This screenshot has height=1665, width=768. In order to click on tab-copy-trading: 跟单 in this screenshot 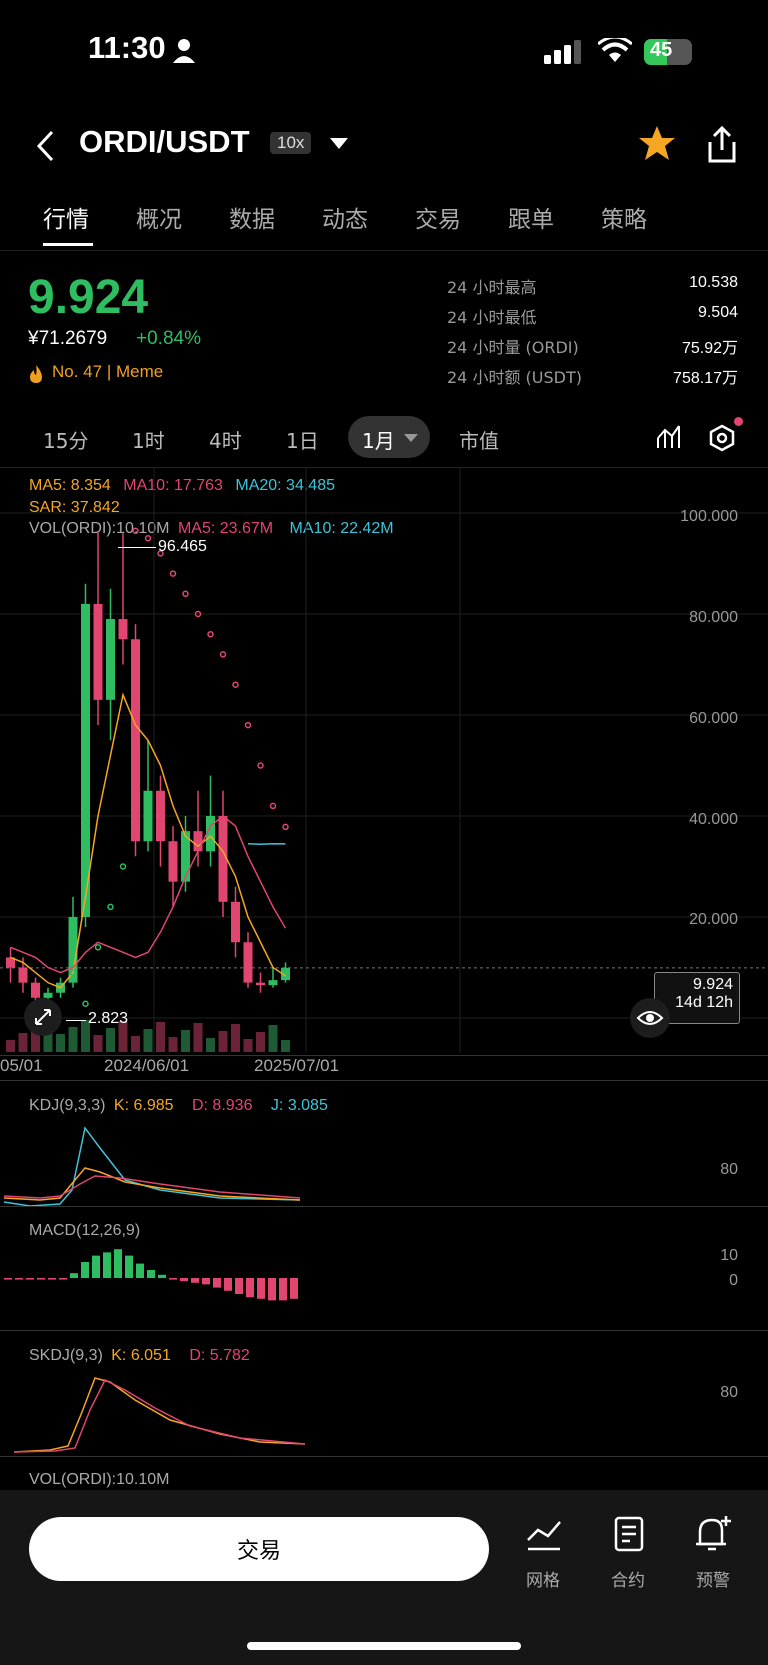, I will do `click(531, 220)`.